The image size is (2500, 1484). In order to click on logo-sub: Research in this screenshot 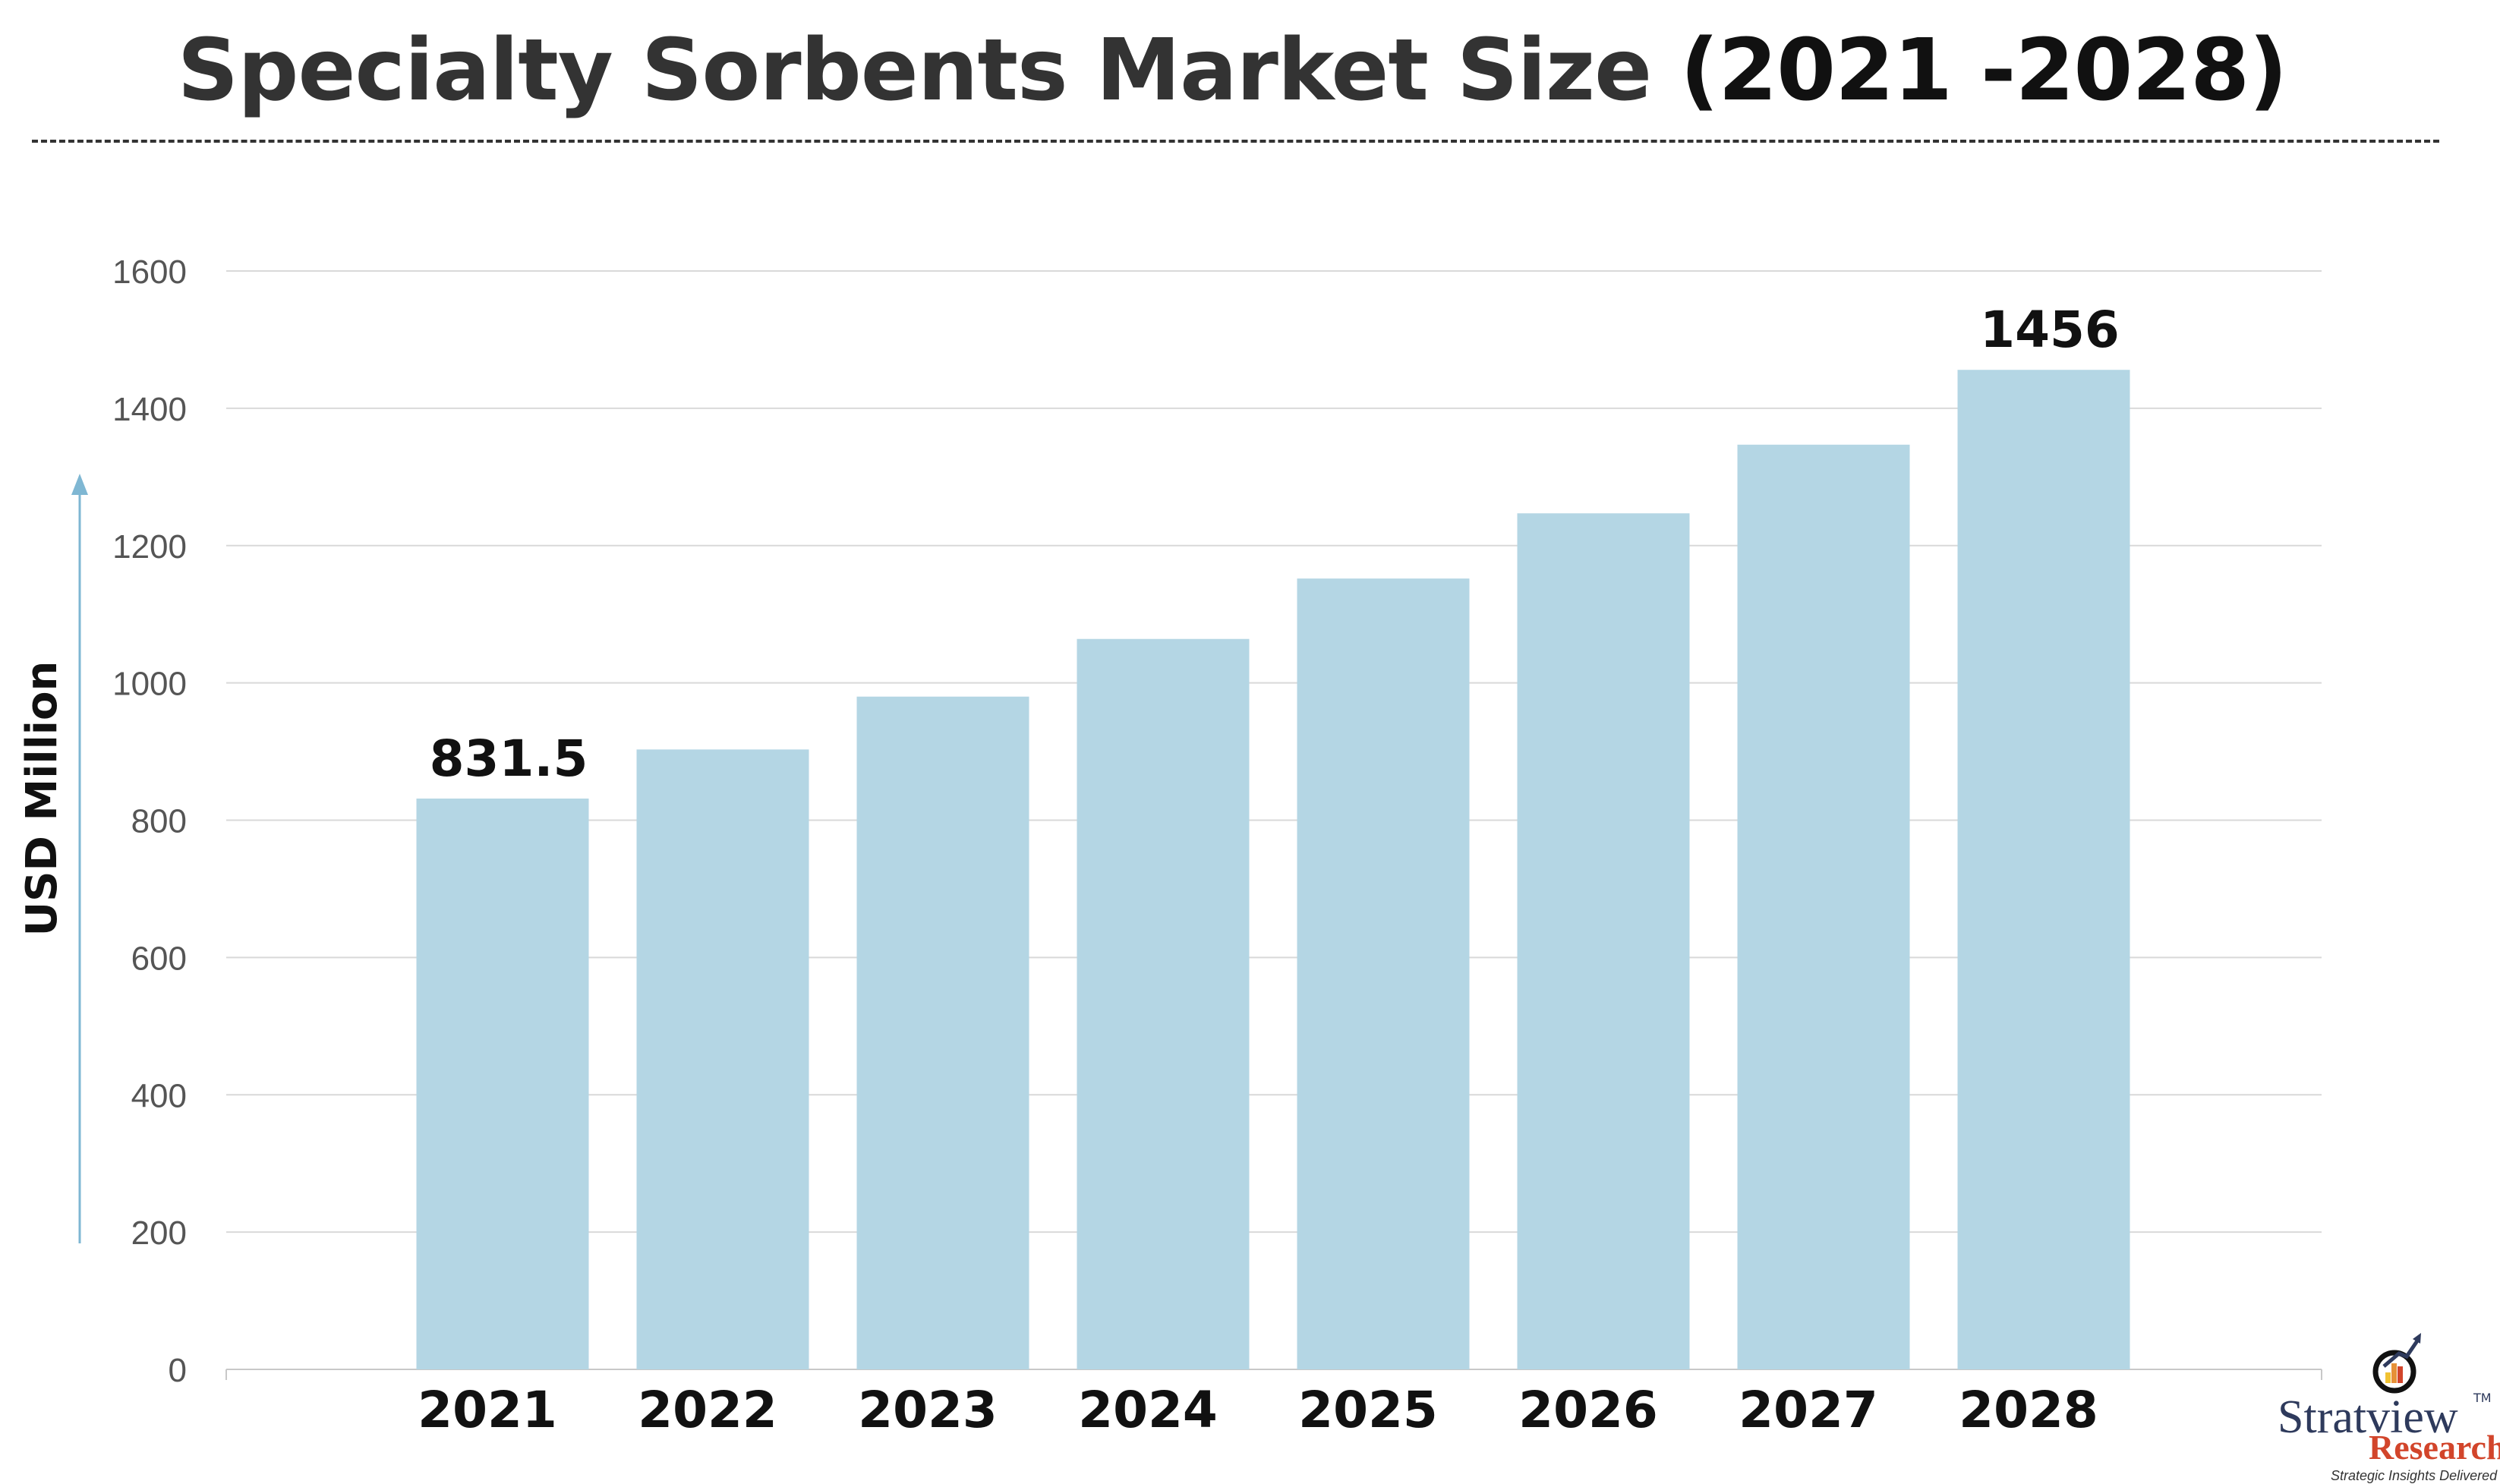, I will do `click(2434, 1447)`.